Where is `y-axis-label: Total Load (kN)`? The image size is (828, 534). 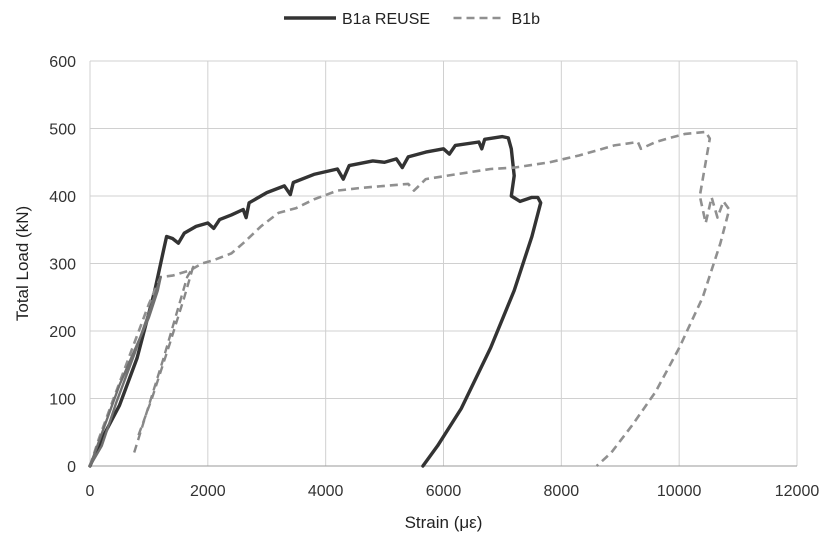
y-axis-label: Total Load (kN) is located at coordinates (22, 263).